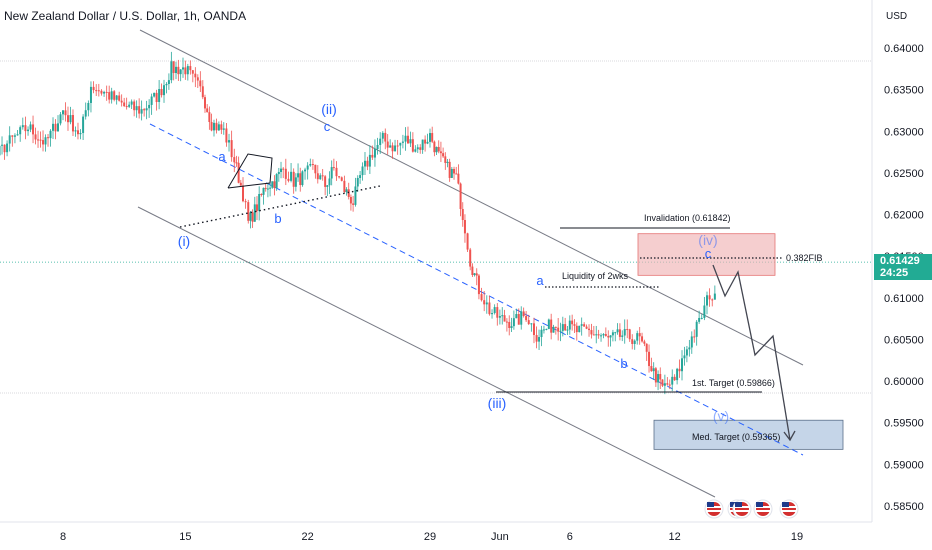  Describe the element at coordinates (904, 382) in the screenshot. I see `y-tick-label: 0.60000` at that location.